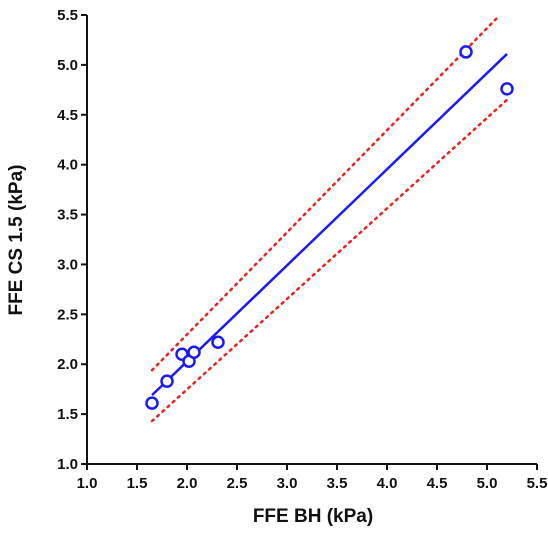 This screenshot has width=548, height=535. I want to click on y-tick-label: 4.5, so click(67, 115).